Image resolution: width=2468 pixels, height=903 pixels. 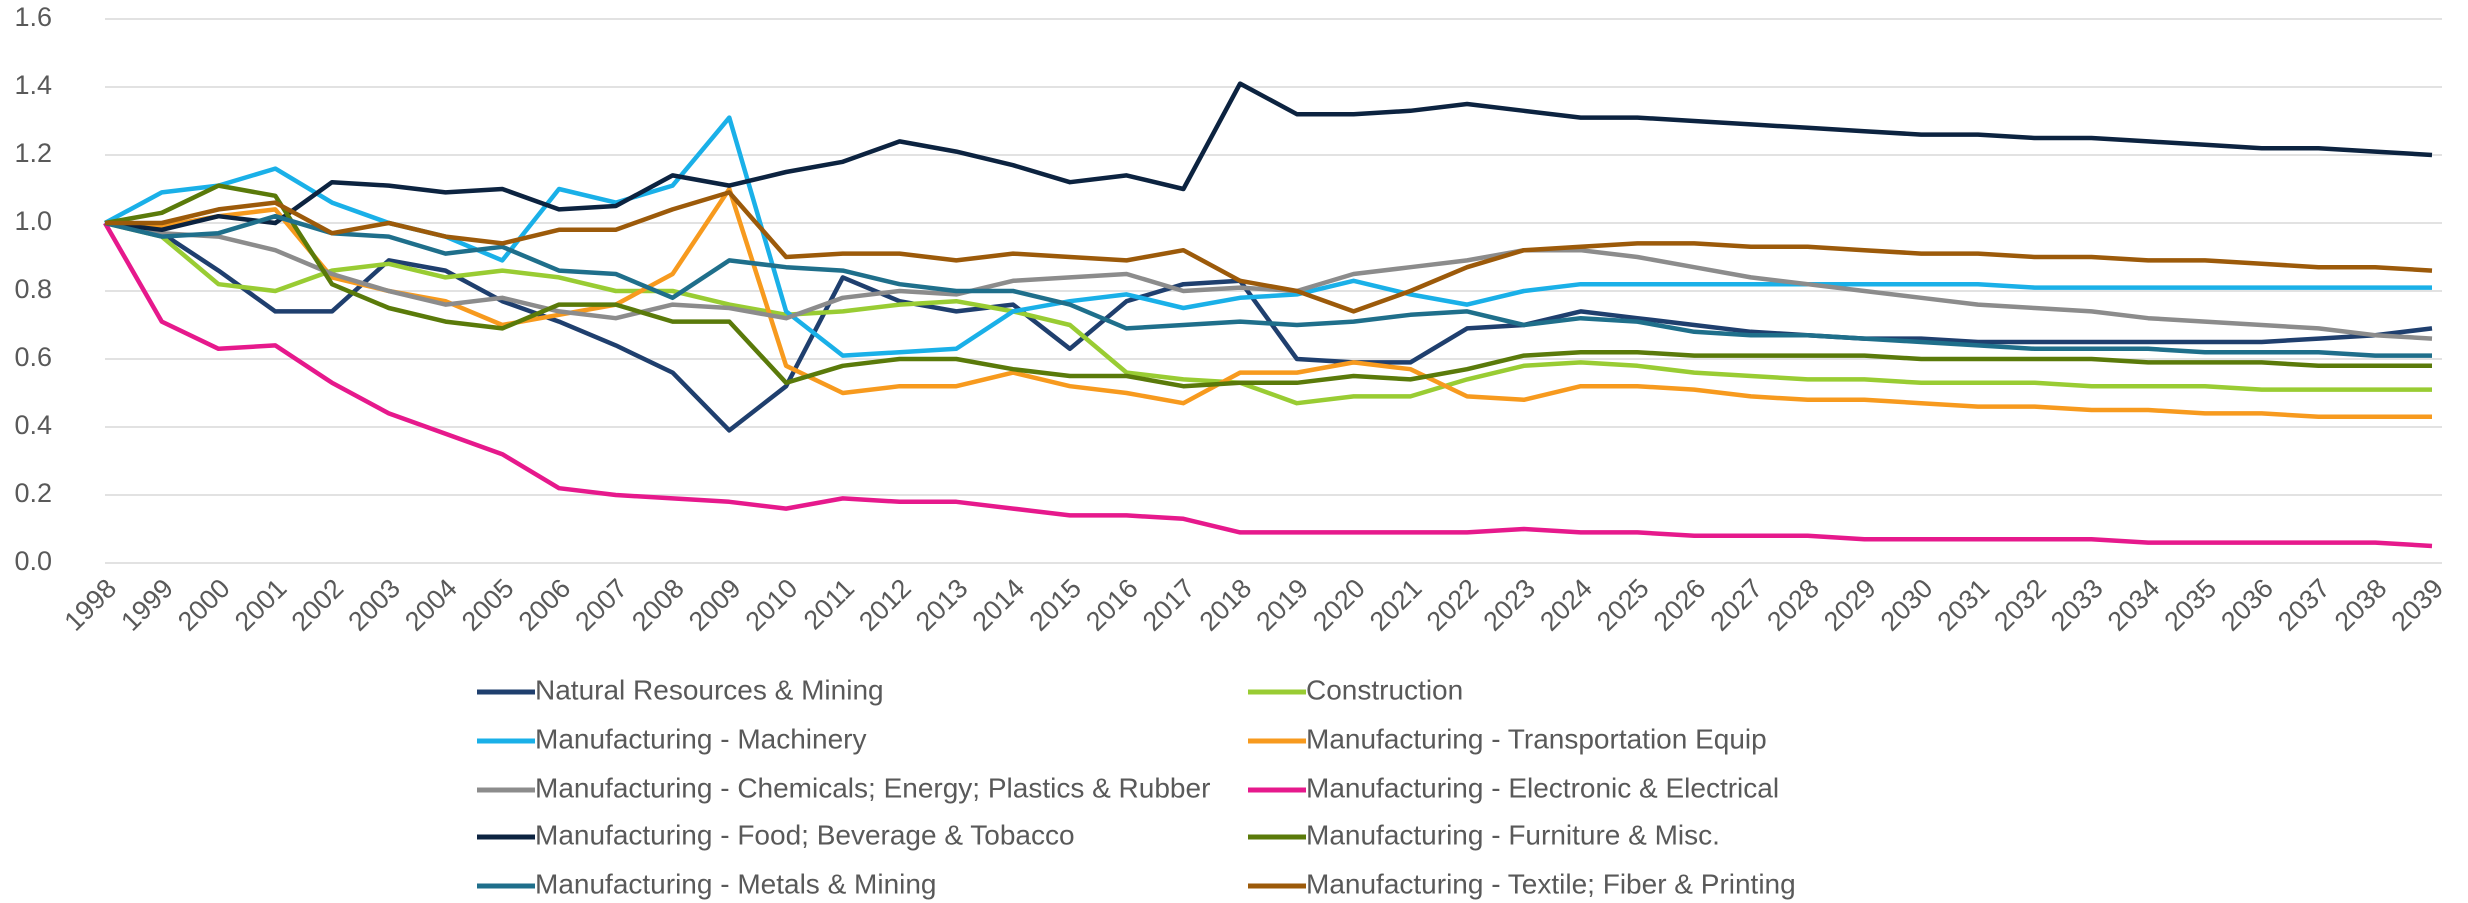 I want to click on y-tick-label: 1.6, so click(x=33, y=17).